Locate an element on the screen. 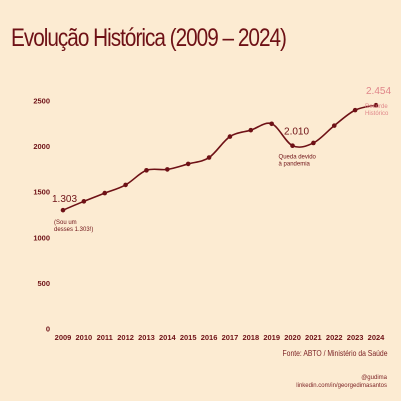 The image size is (401, 401). x-tick-label: 2012 is located at coordinates (125, 337).